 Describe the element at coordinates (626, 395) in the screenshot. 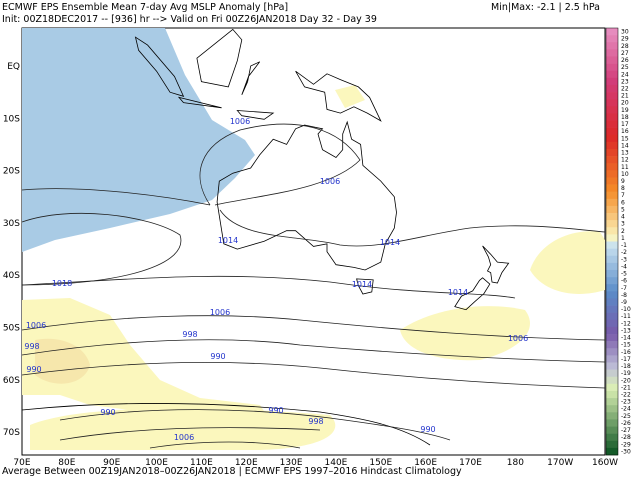

I see `colorbar-label: -22` at that location.